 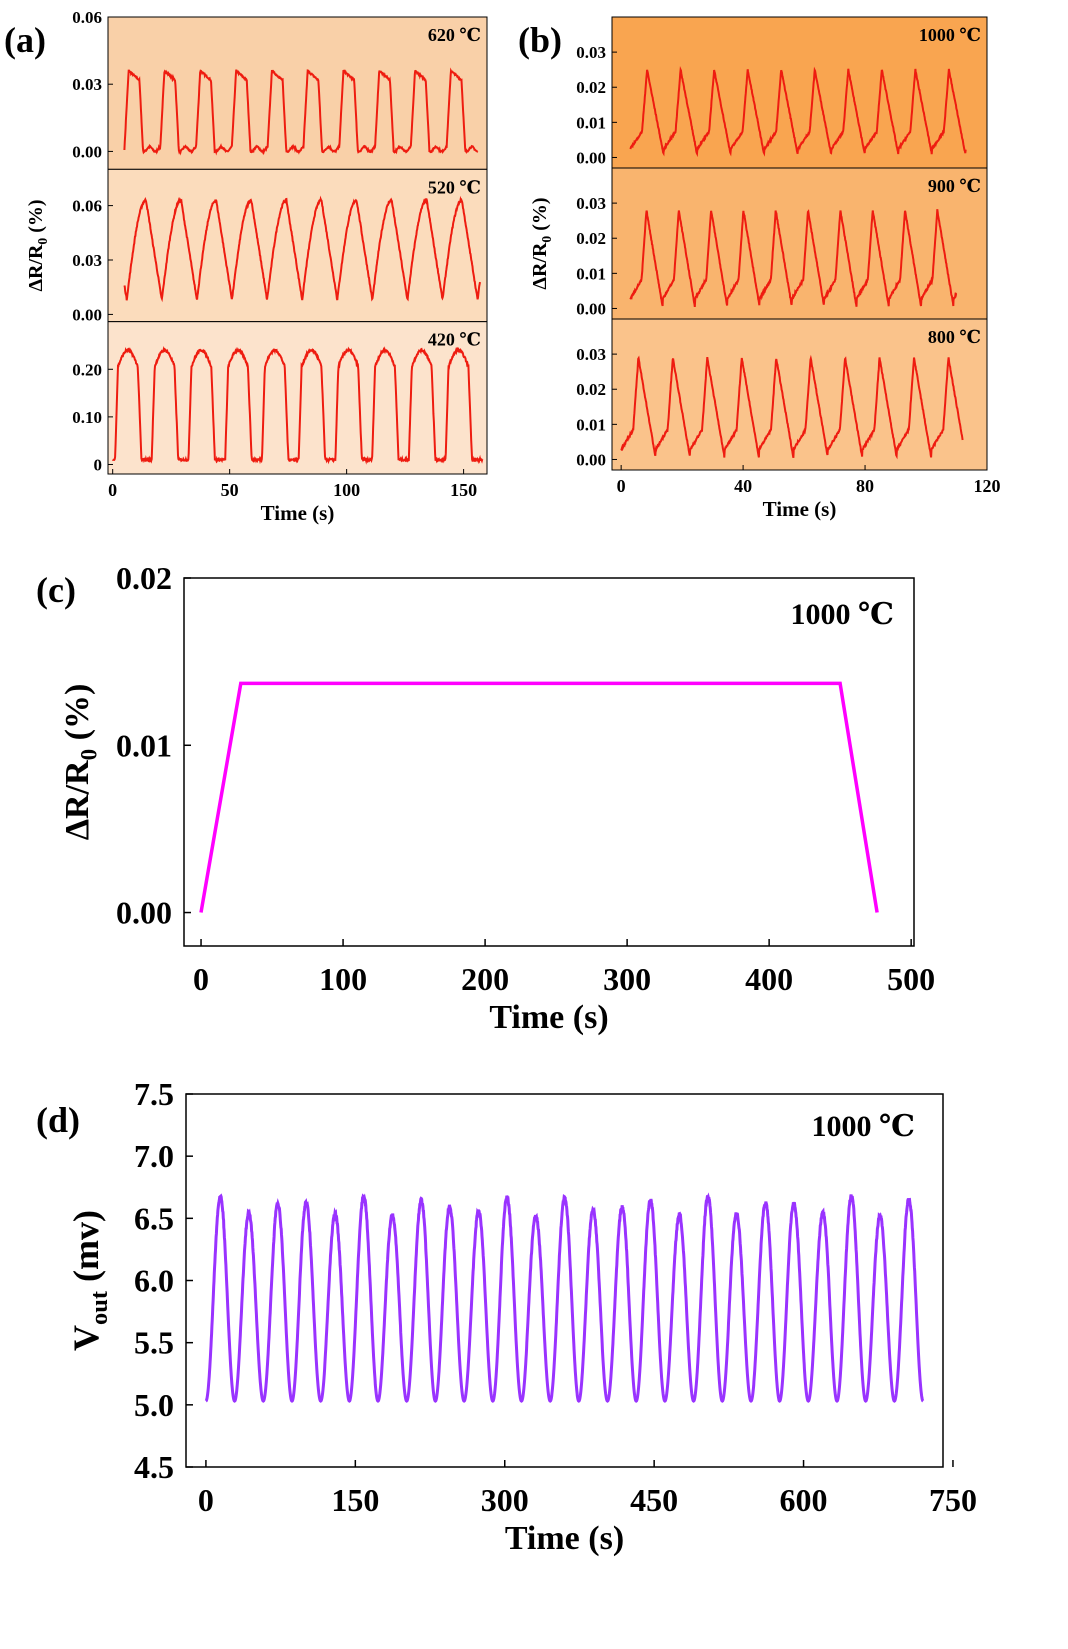 What do you see at coordinates (865, 486) in the screenshot?
I see `x-tick-label: 80` at bounding box center [865, 486].